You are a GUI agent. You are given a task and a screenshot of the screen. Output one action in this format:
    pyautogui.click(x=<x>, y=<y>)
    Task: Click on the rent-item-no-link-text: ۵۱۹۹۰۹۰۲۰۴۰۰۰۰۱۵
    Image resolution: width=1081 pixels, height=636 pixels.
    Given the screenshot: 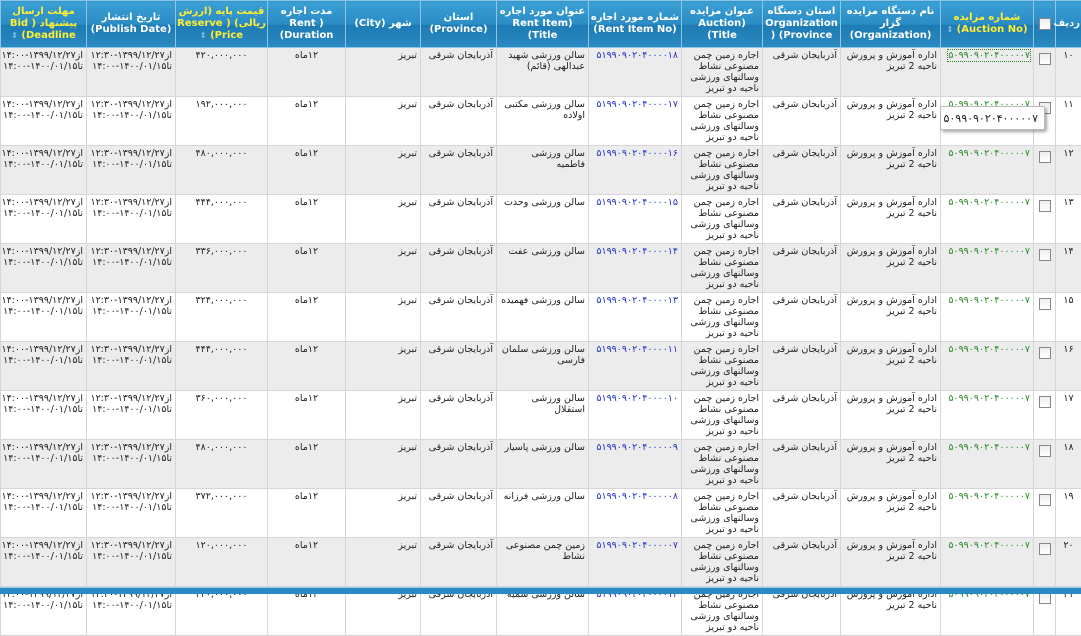 What is the action you would take?
    pyautogui.click(x=637, y=202)
    